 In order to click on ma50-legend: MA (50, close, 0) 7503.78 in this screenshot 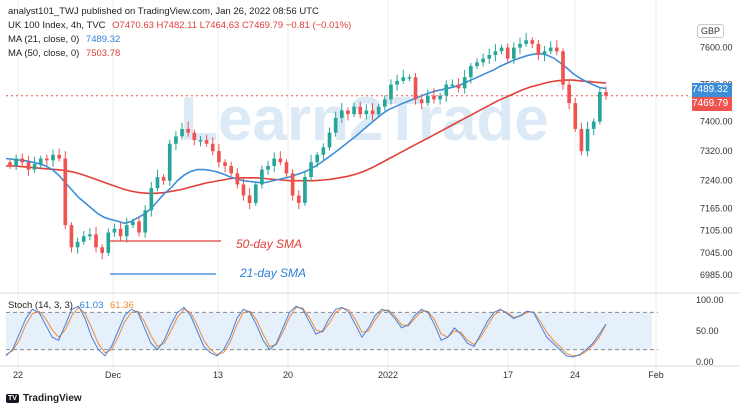, I will do `click(64, 53)`.